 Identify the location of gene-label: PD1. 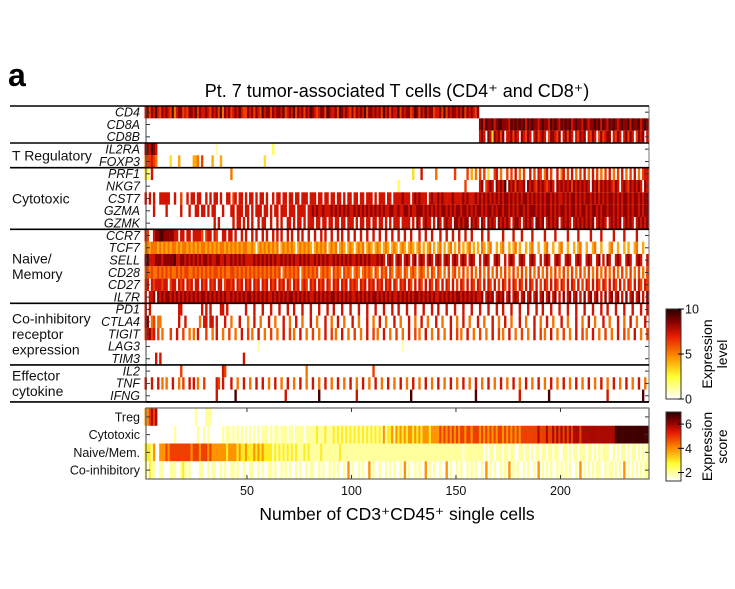
(128, 310).